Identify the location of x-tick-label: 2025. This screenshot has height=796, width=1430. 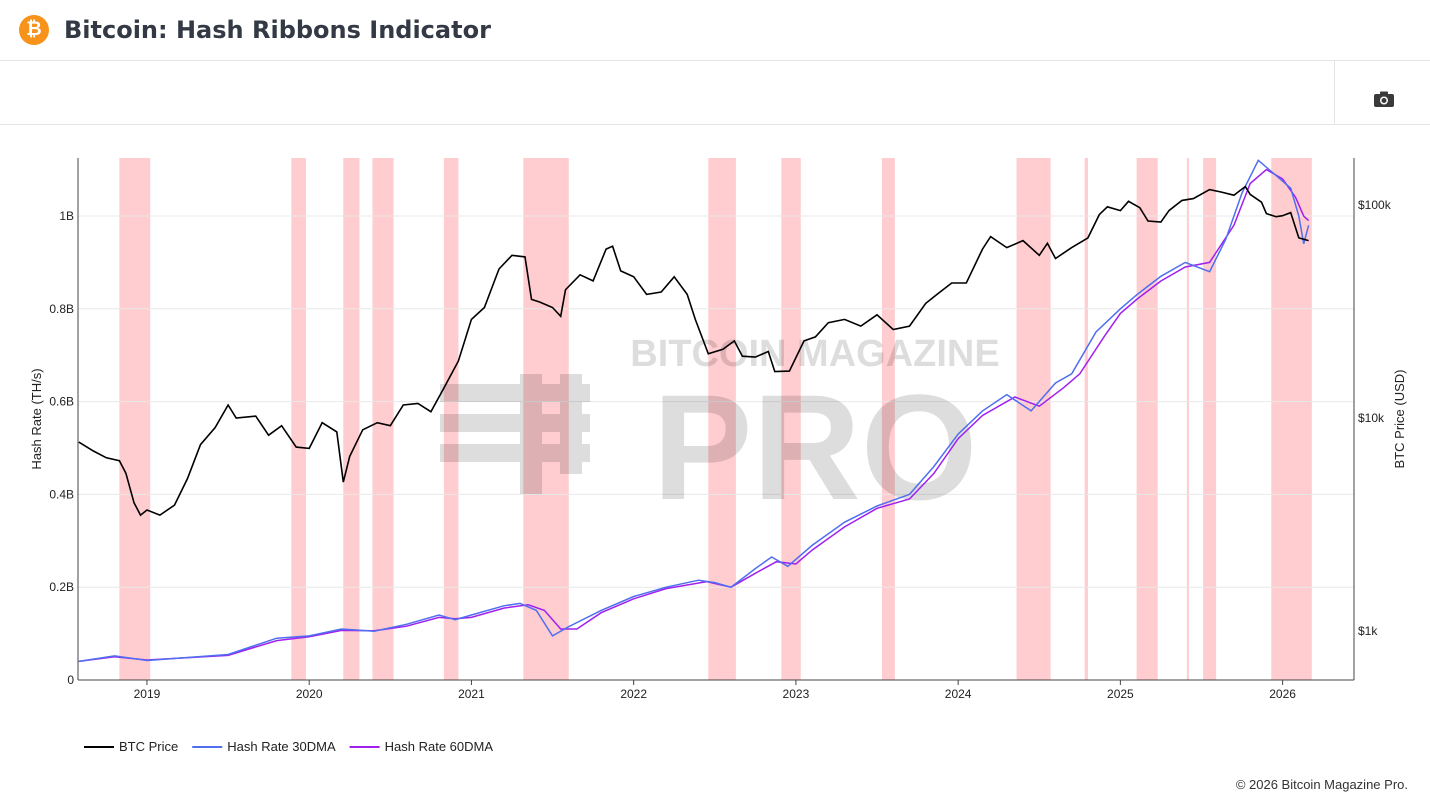
(1120, 694).